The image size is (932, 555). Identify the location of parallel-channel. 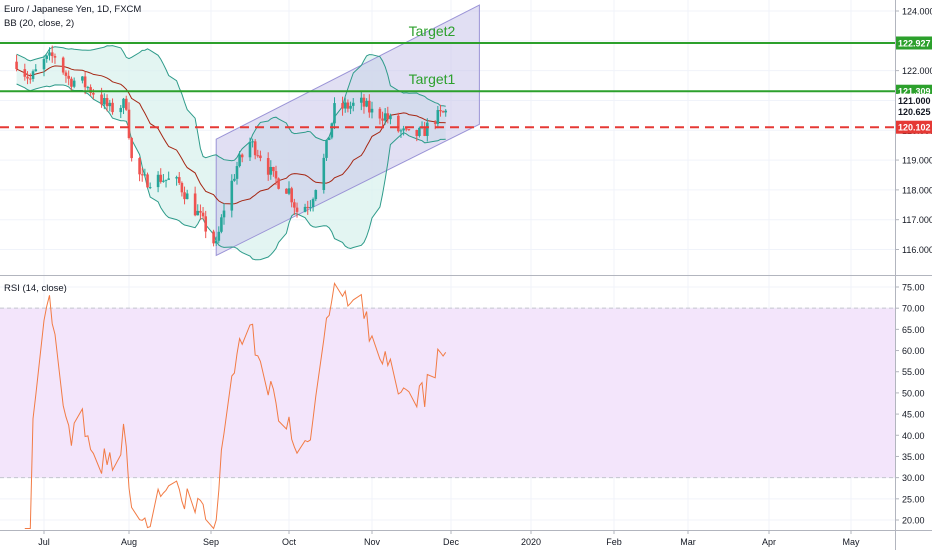
(347, 130).